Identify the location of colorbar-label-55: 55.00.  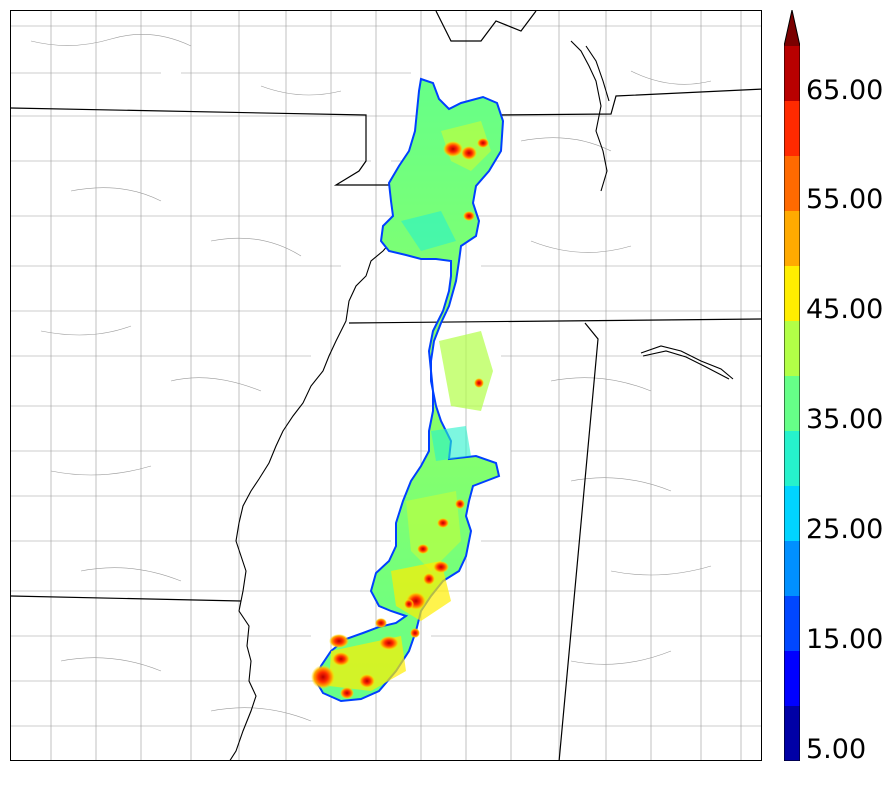
(845, 199).